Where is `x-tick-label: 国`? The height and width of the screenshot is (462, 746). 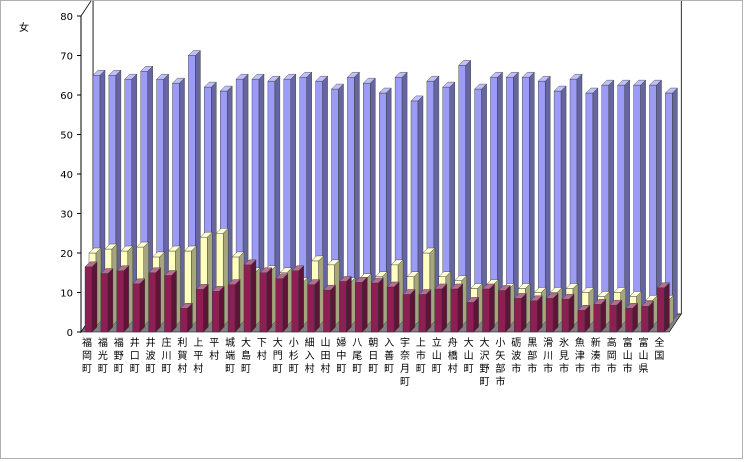
x-tick-label: 国 is located at coordinates (659, 356).